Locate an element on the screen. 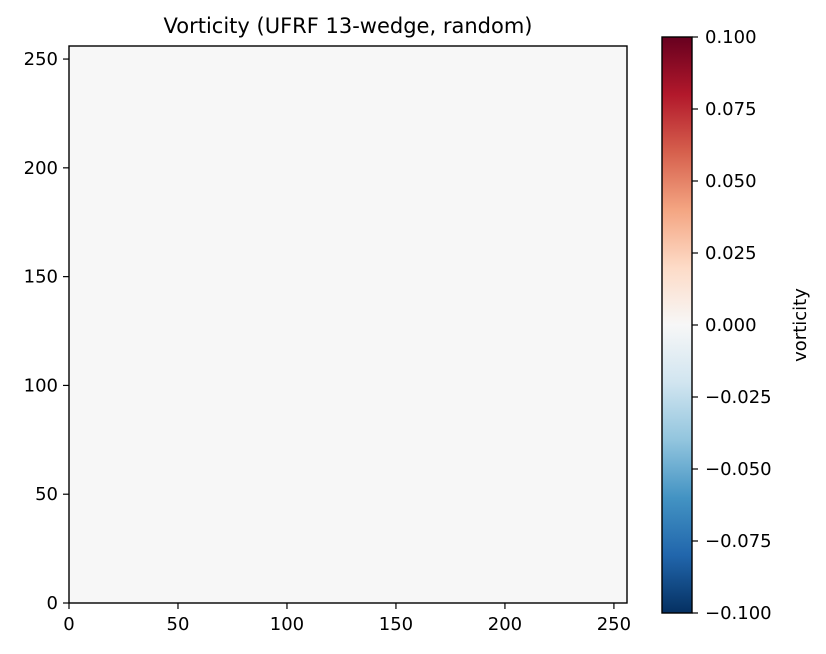  colorbar-tick-label: 0.050 is located at coordinates (731, 181).